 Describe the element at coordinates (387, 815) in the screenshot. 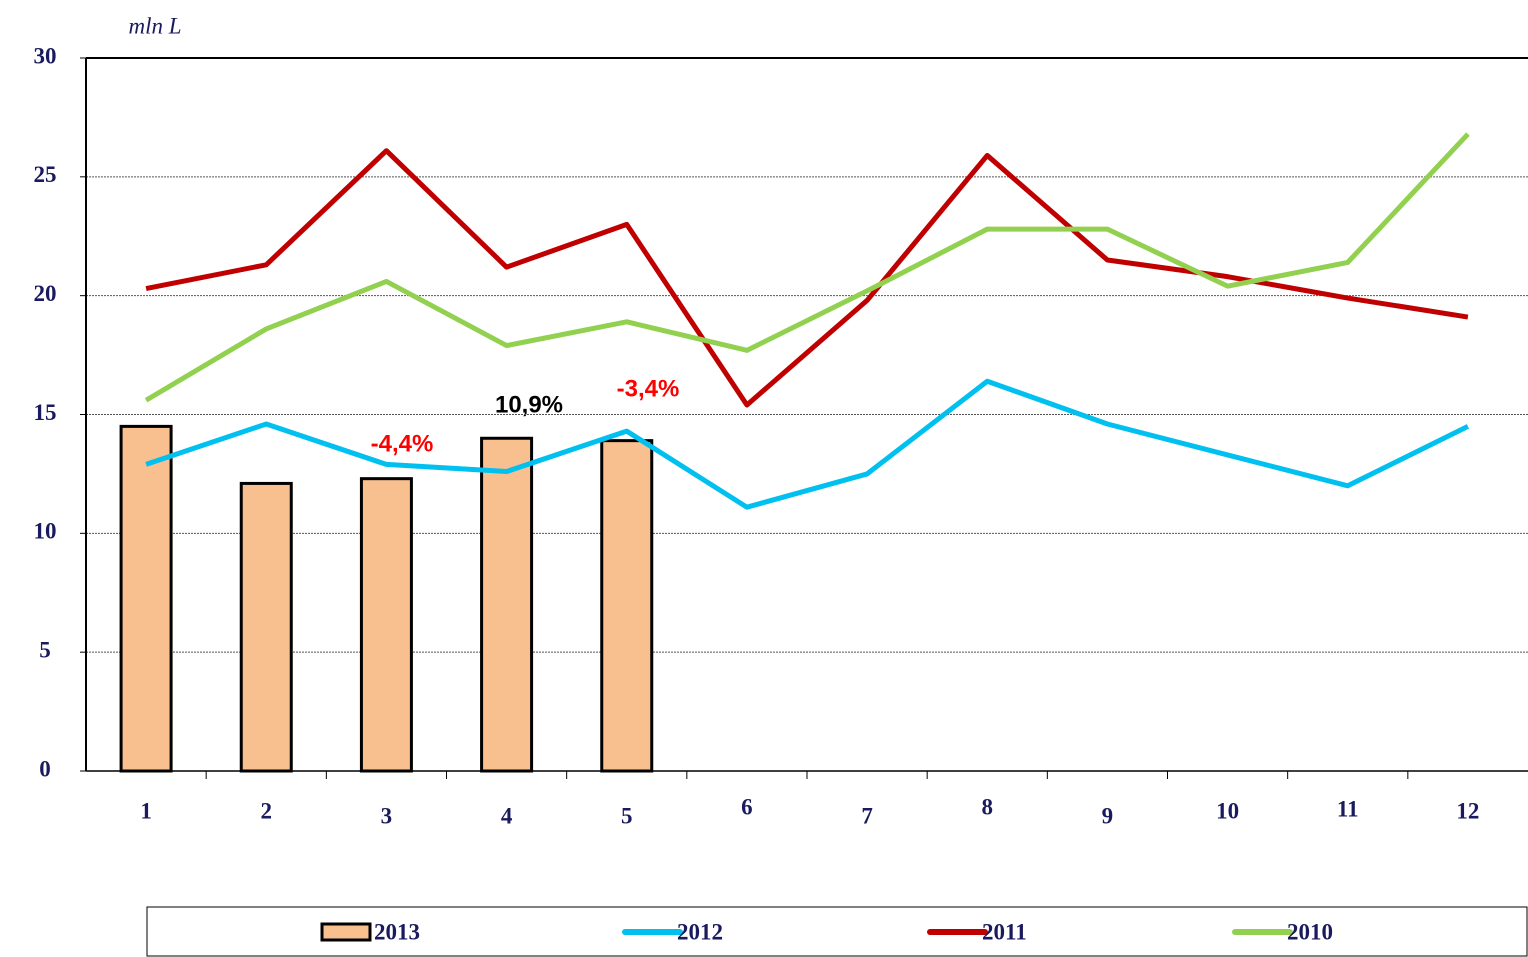

I see `x-tick-label: 3` at that location.